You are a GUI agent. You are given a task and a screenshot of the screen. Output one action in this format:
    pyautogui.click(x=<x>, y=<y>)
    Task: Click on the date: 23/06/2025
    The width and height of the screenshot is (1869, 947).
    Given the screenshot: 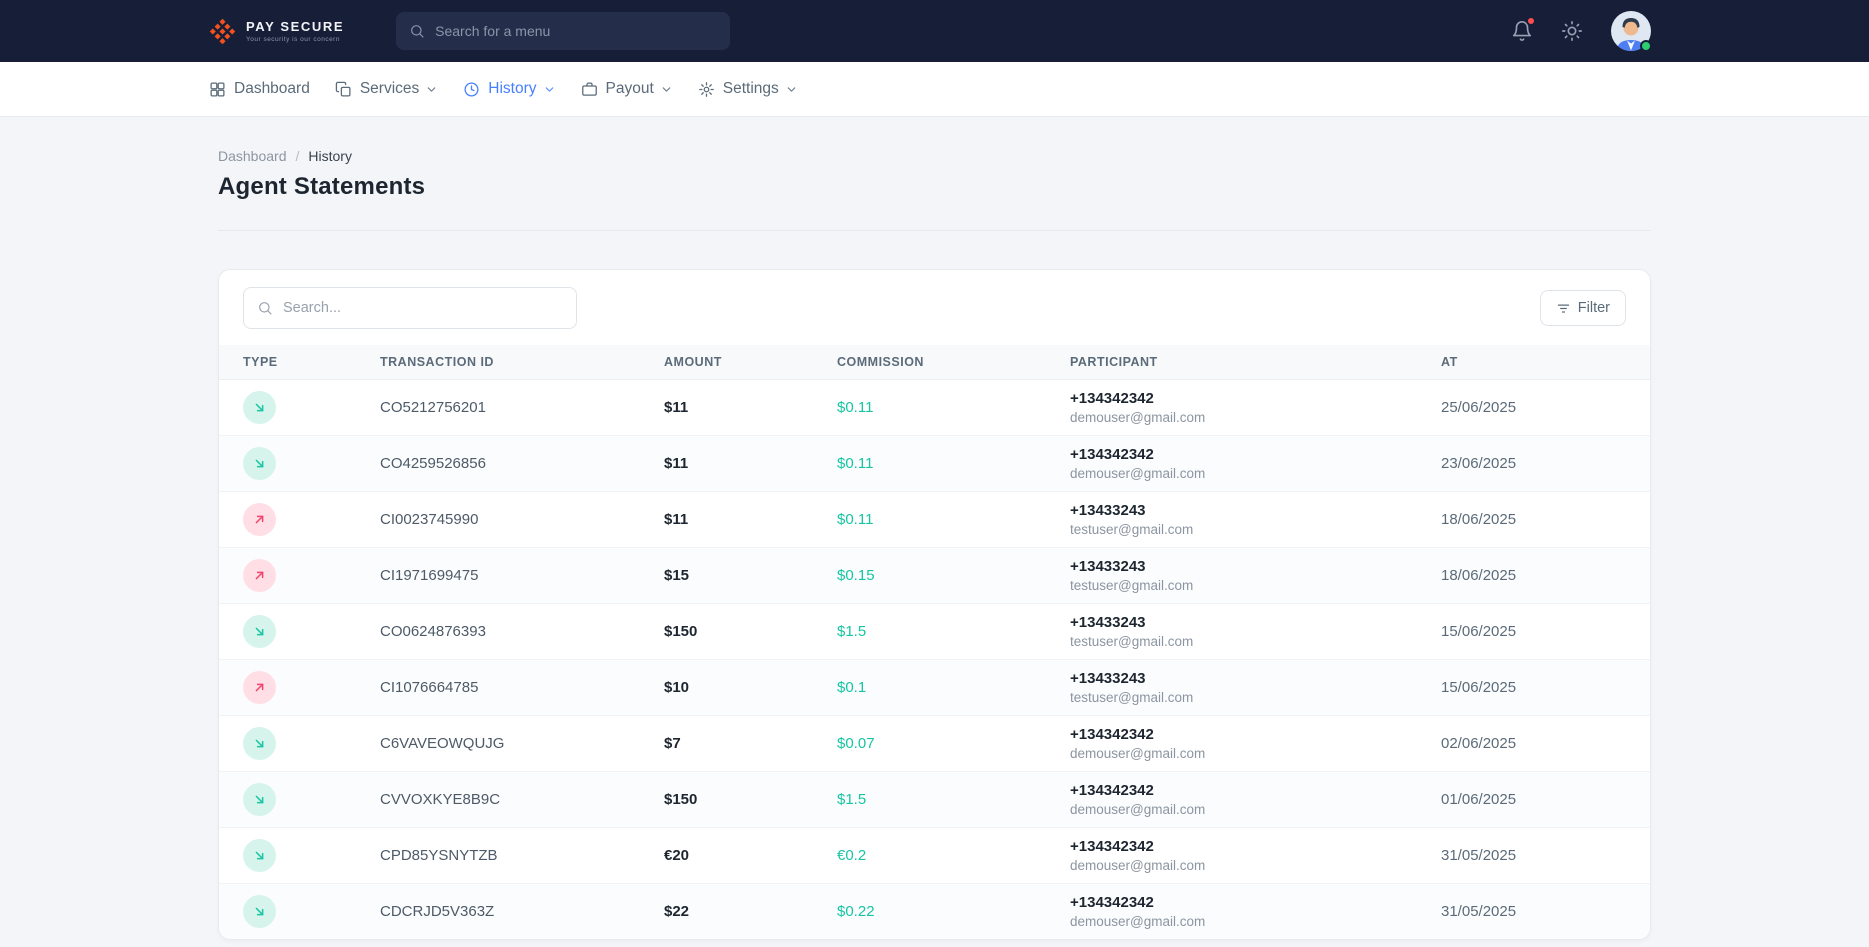 What is the action you would take?
    pyautogui.click(x=1545, y=462)
    